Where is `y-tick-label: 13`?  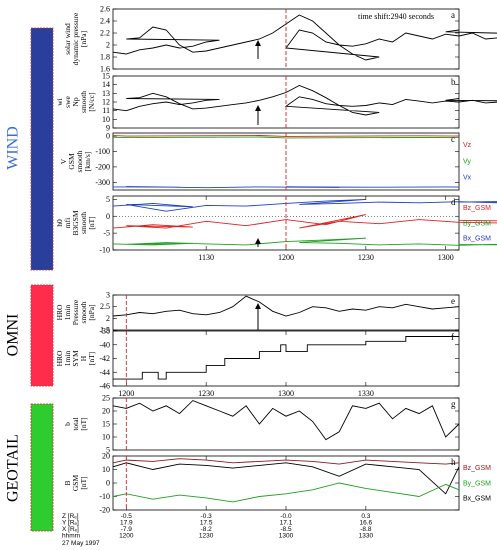
y-tick-label: 13 is located at coordinates (106, 93).